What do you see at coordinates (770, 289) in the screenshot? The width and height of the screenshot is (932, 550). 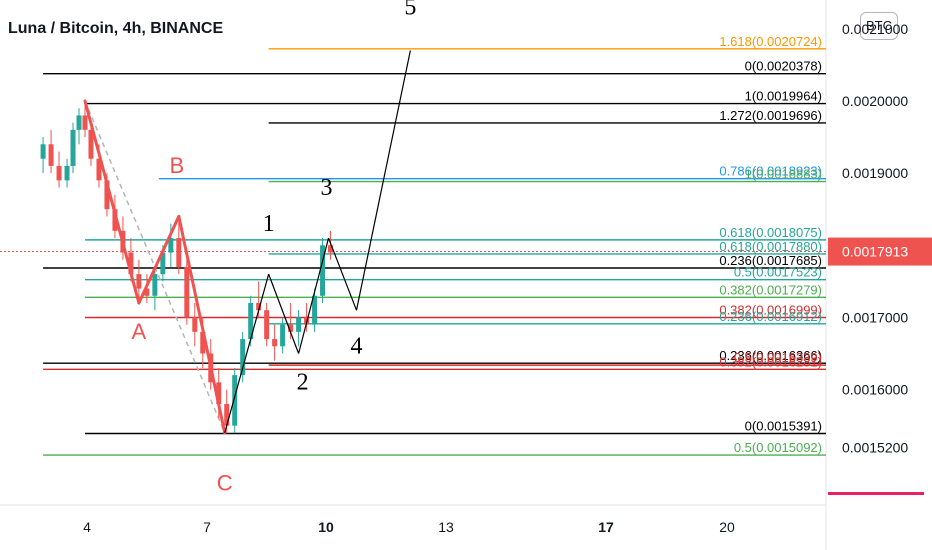 I see `fib-level-label: 0.382(0.0017279)` at bounding box center [770, 289].